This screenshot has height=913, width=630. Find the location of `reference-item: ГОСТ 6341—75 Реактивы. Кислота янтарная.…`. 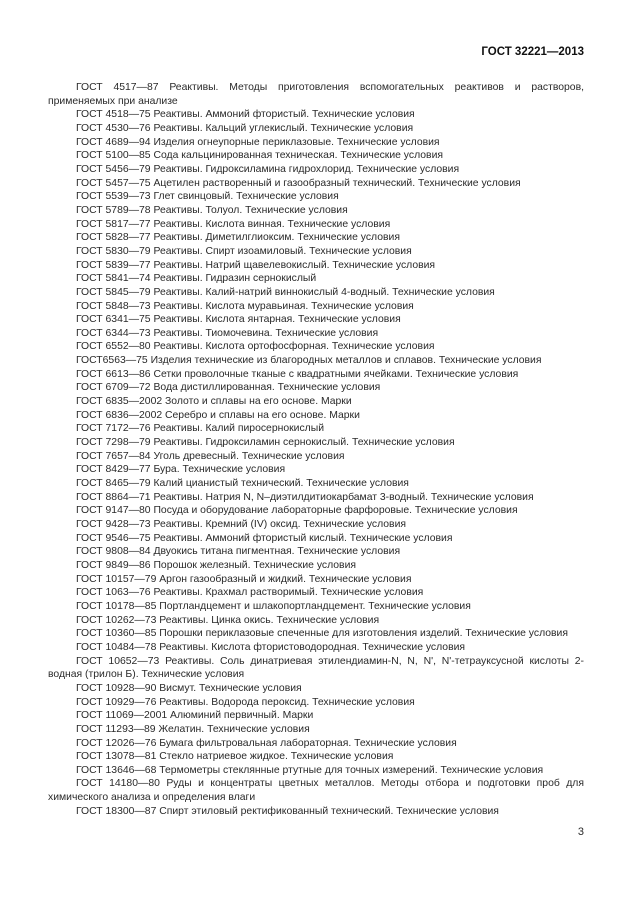

reference-item: ГОСТ 6341—75 Реактивы. Кислота янтарная.… is located at coordinates (238, 320).